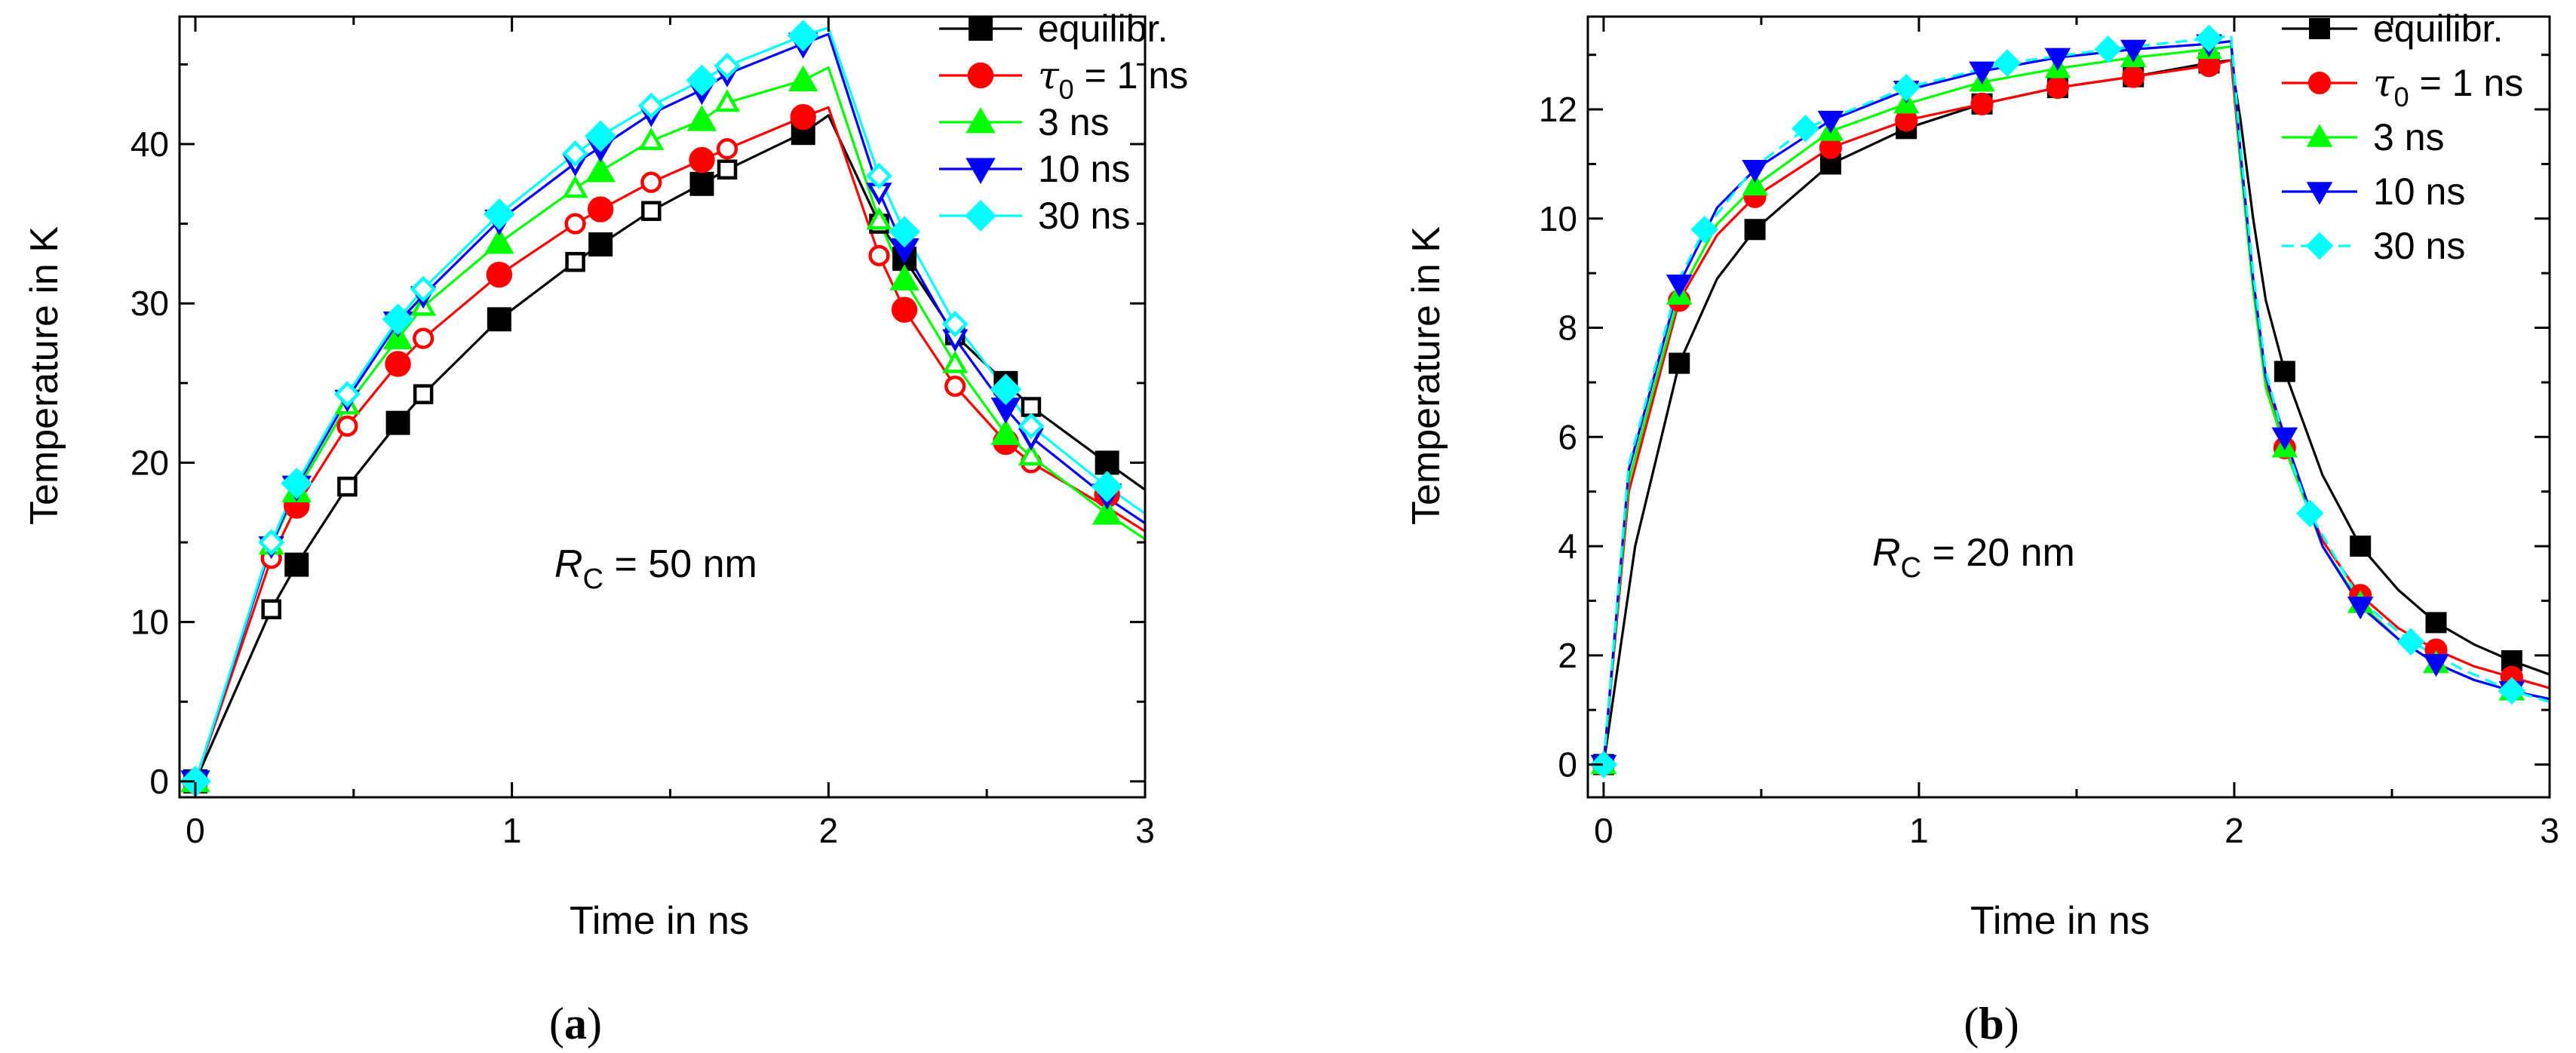  I want to click on x-tick-label-a-2: 2, so click(829, 830).